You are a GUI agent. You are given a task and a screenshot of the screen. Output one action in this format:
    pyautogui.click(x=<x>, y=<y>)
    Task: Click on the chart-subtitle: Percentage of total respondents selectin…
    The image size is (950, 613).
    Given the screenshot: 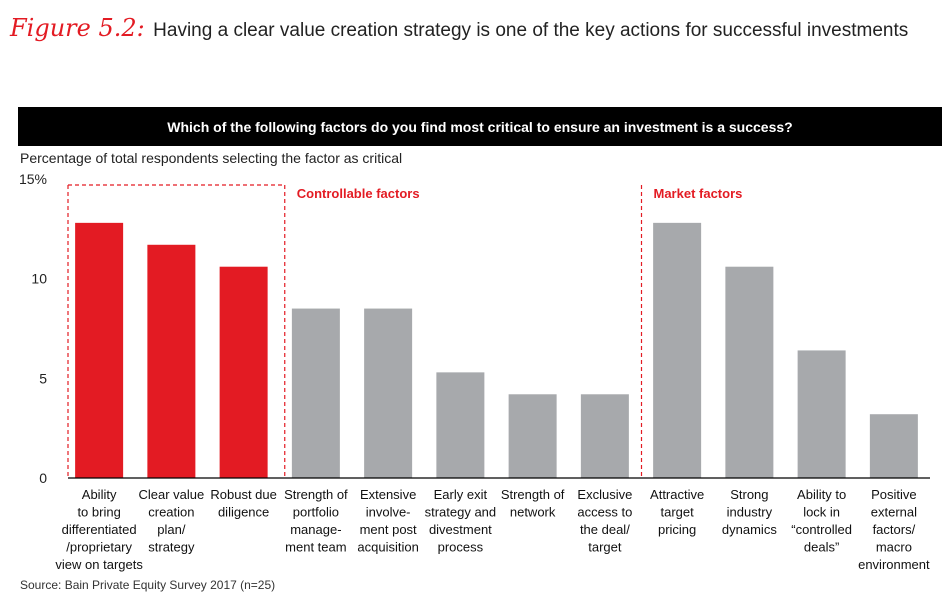 What is the action you would take?
    pyautogui.click(x=211, y=158)
    